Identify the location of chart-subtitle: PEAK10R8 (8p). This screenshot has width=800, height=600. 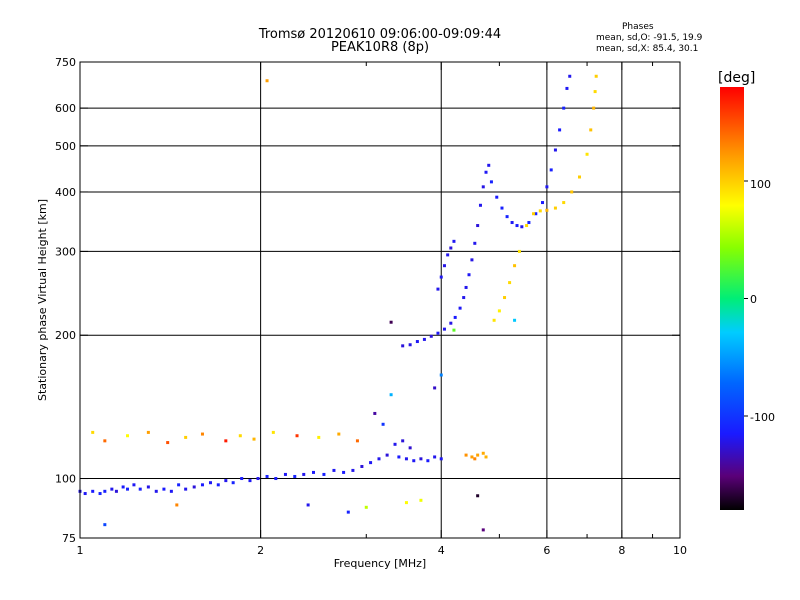
(380, 47).